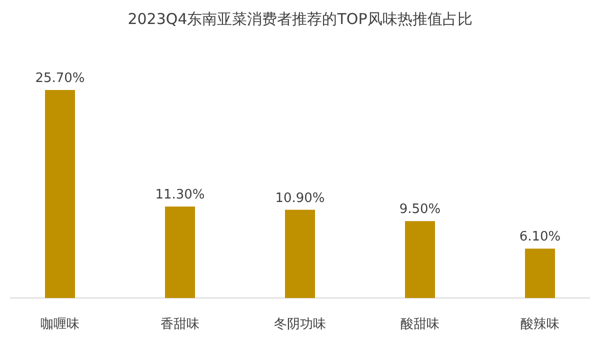 This screenshot has height=342, width=600. What do you see at coordinates (300, 19) in the screenshot?
I see `chart-title: 2023Q4东南亚菜消费者推荐的TOP风味热推值占比` at bounding box center [300, 19].